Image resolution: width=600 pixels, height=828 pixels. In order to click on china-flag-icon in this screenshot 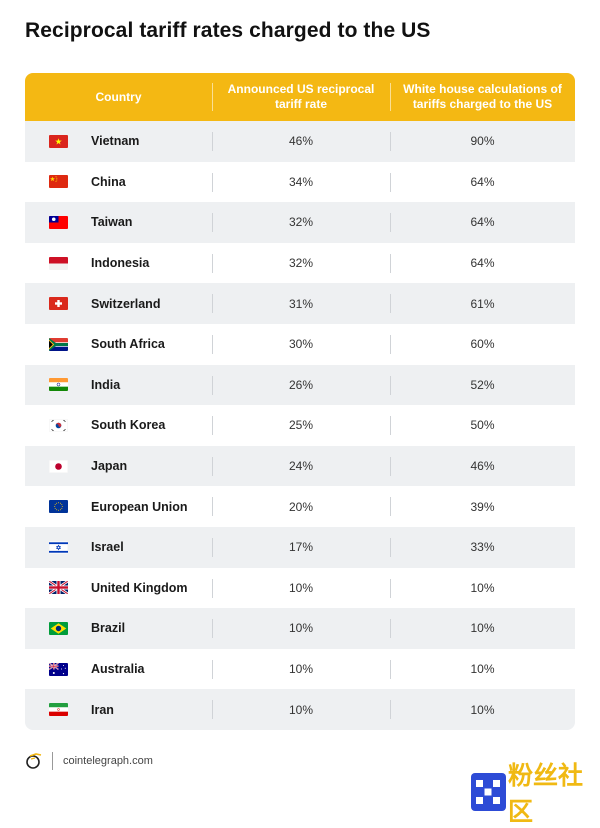, I will do `click(58, 182)`.